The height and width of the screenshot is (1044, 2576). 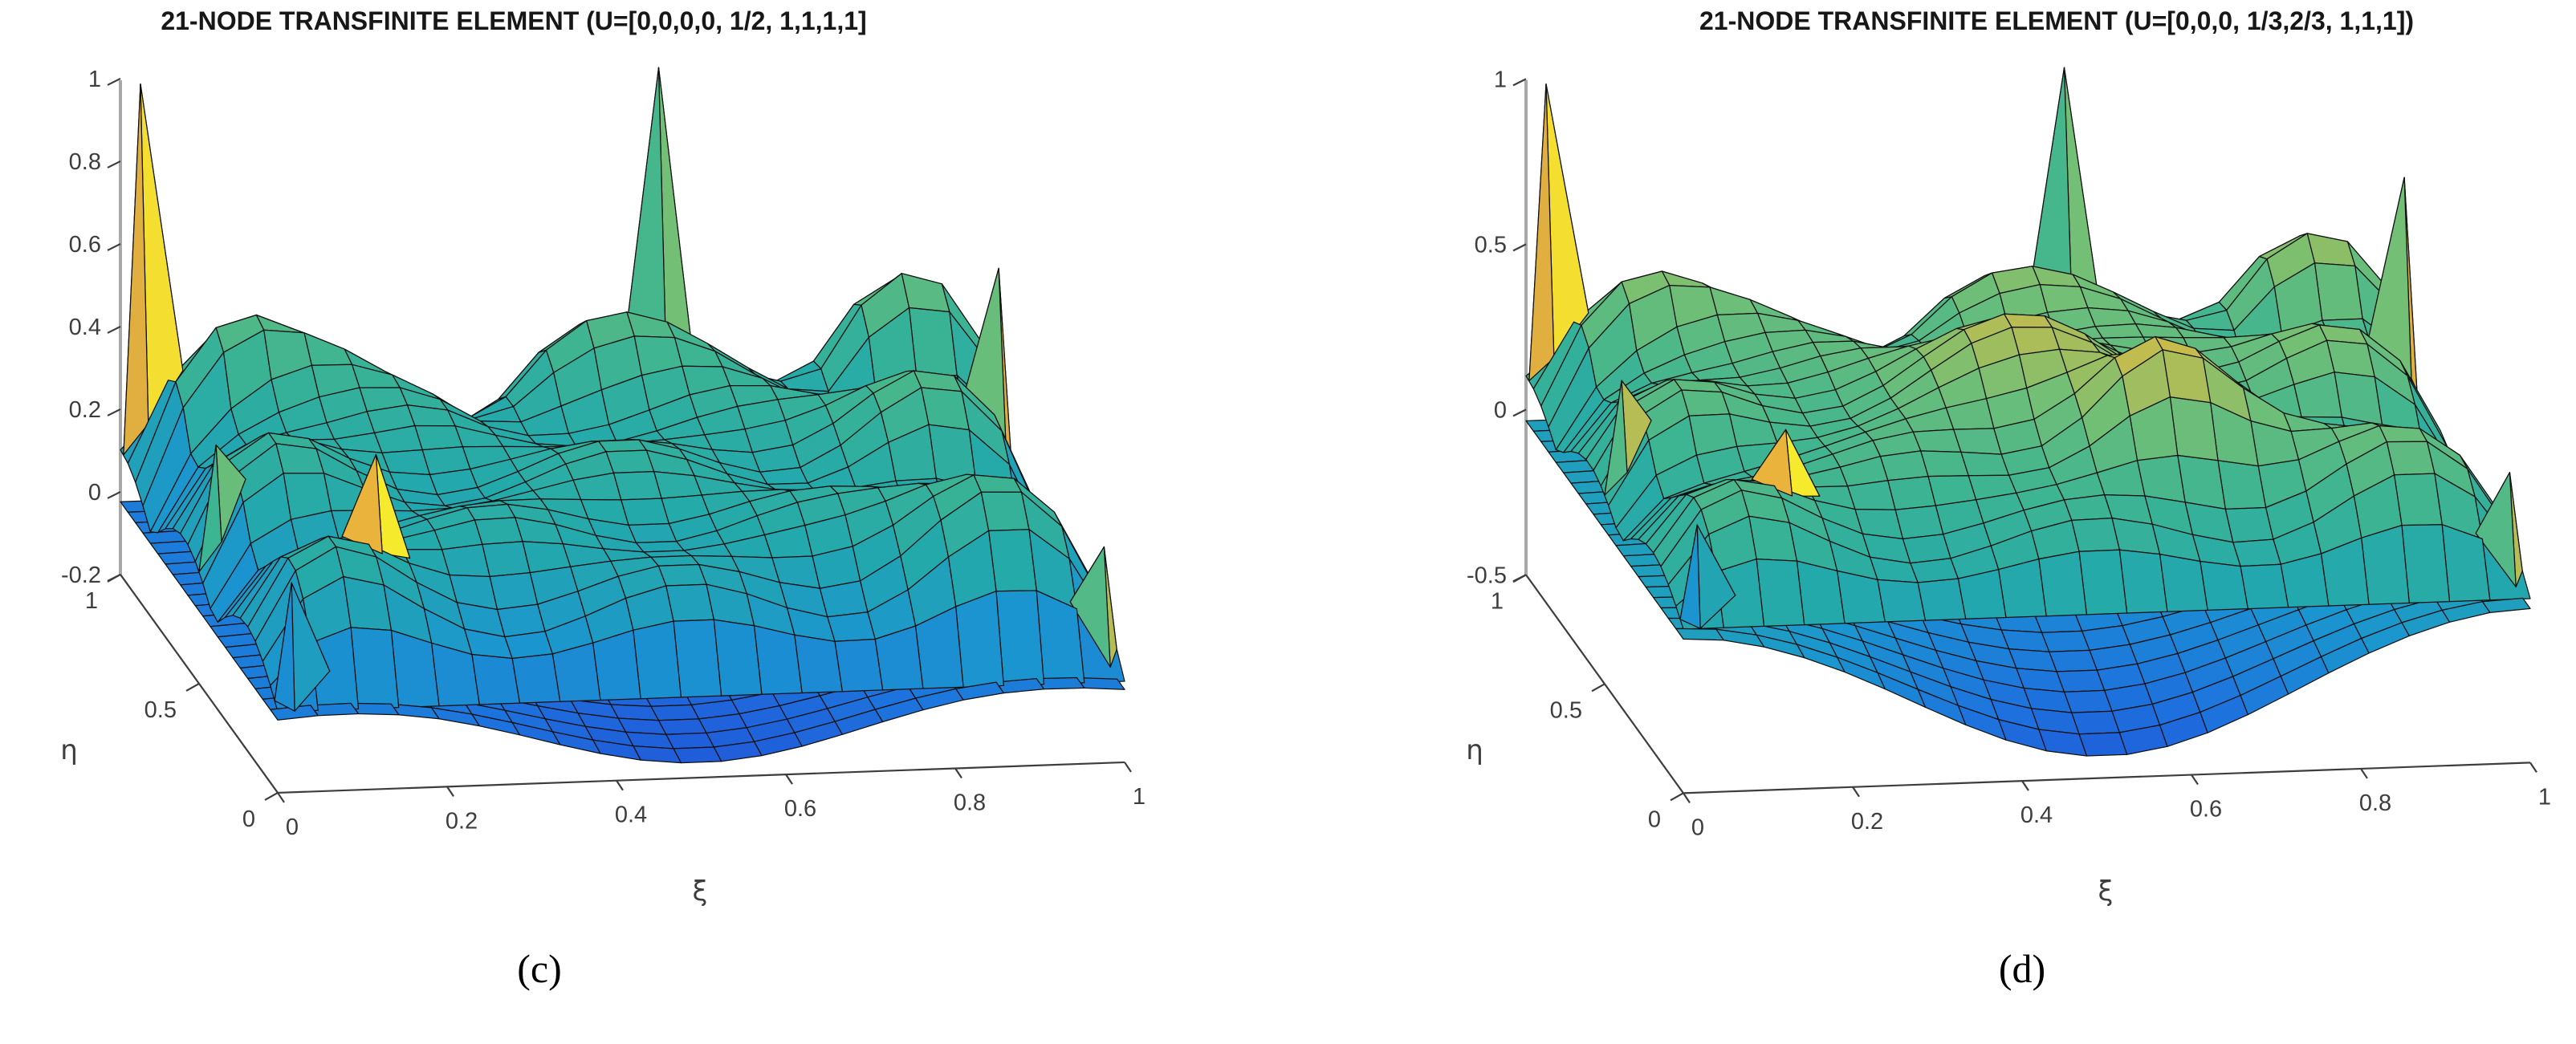 I want to click on eta-tick-label: 0, so click(x=249, y=819).